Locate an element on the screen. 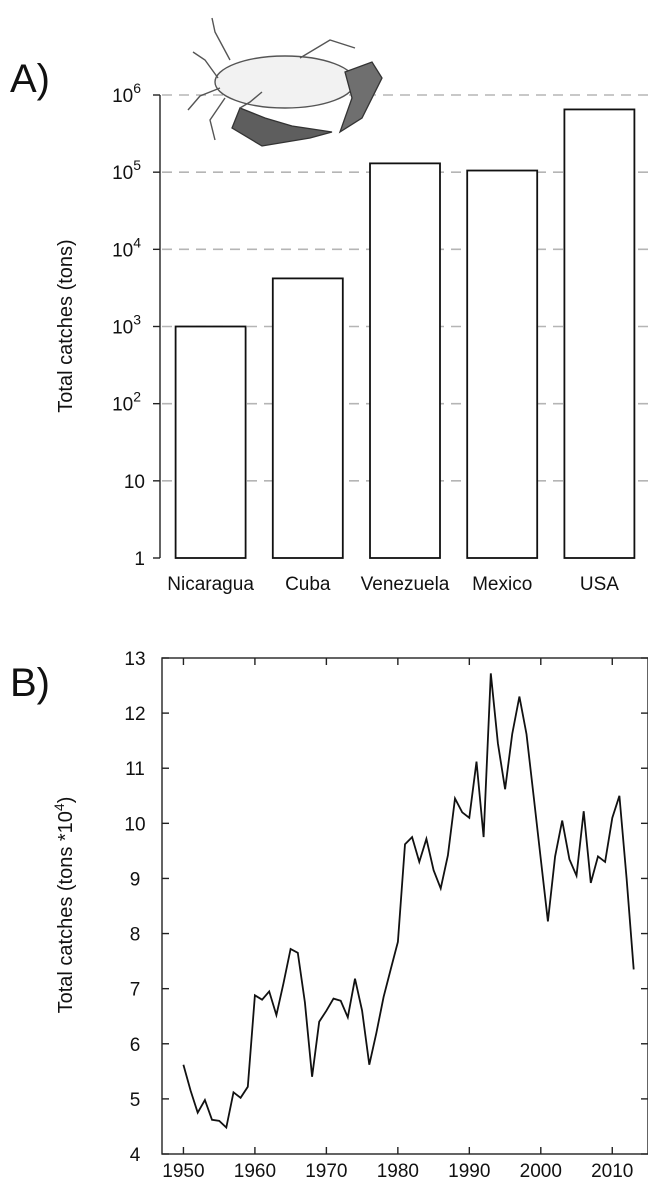 The image size is (648, 1182). chart-b-x-tick-label: 2010 is located at coordinates (612, 1171).